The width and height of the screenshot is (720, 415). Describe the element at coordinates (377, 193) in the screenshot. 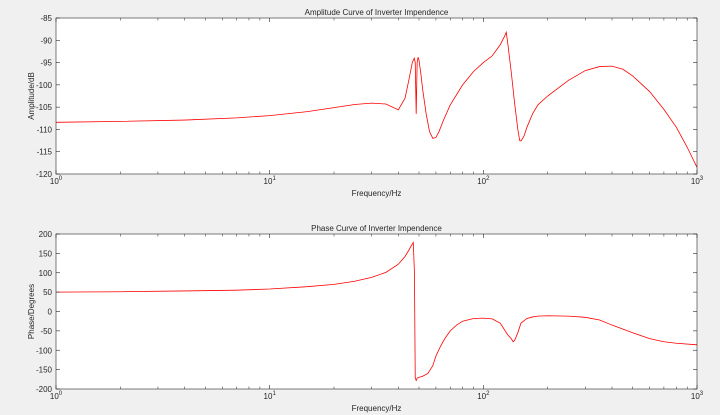

I see `amplitude-x-axis-title: Frequency/Hz` at that location.